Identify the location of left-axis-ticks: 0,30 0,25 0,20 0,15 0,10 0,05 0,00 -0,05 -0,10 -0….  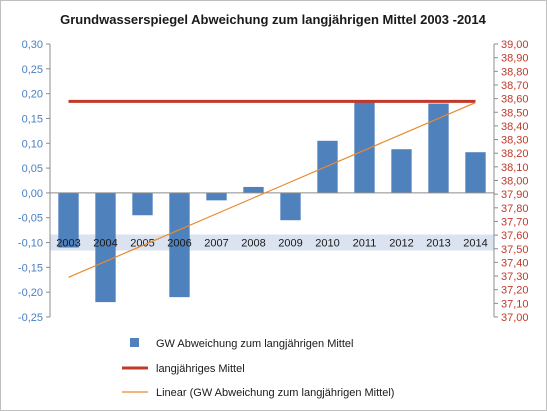
(34, 181).